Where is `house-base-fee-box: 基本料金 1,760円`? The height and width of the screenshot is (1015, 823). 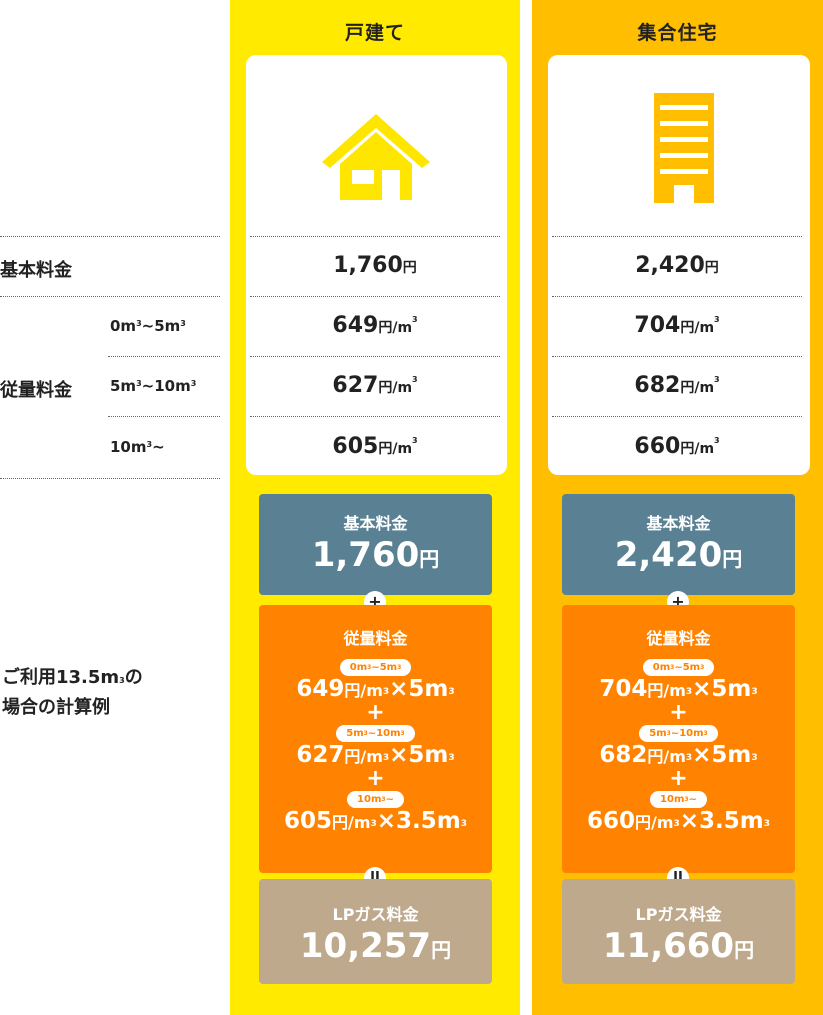
house-base-fee-box: 基本料金 1,760円 is located at coordinates (375, 544).